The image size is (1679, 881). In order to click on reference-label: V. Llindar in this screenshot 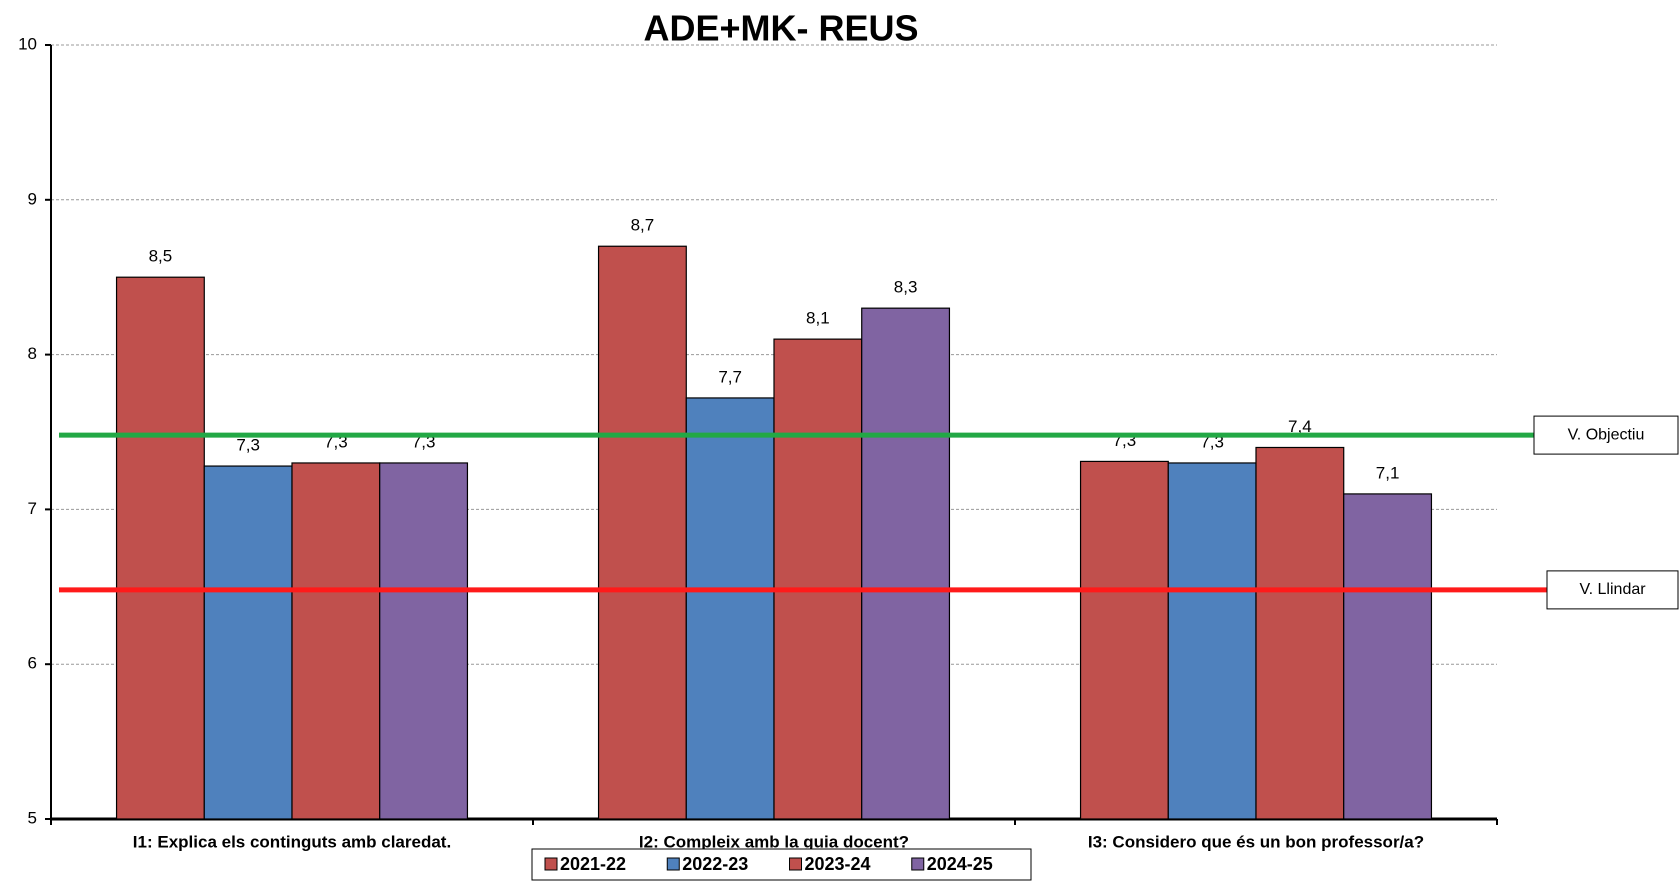, I will do `click(1612, 589)`.